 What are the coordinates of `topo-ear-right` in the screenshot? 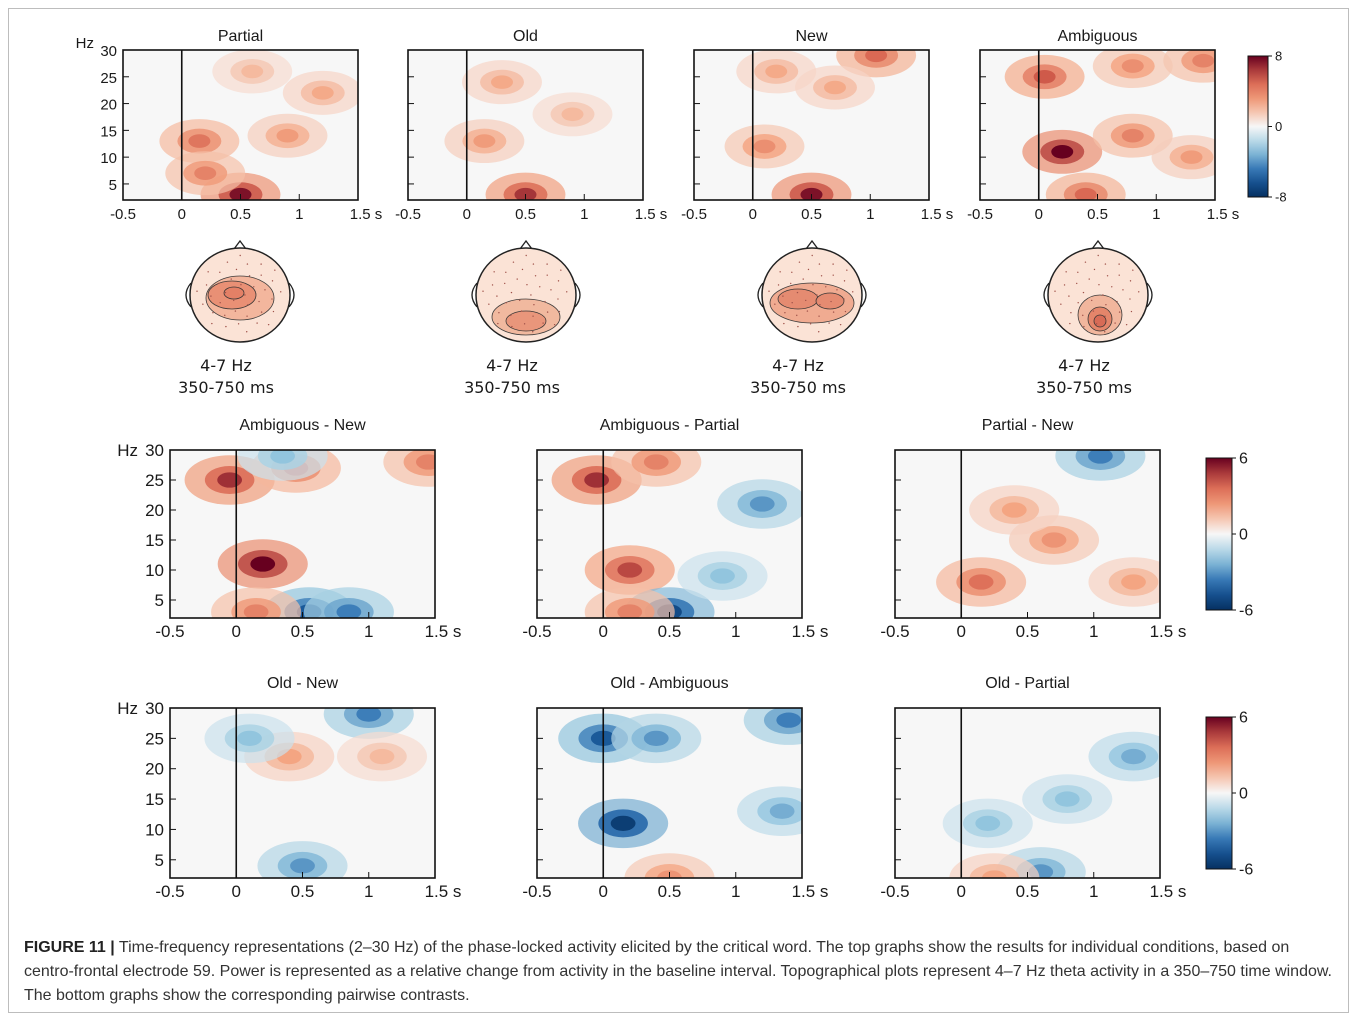 It's located at (577, 295).